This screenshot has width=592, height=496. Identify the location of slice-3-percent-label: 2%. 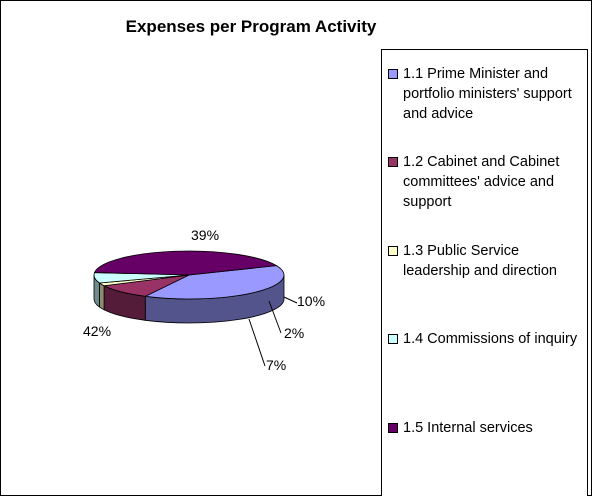
(294, 333).